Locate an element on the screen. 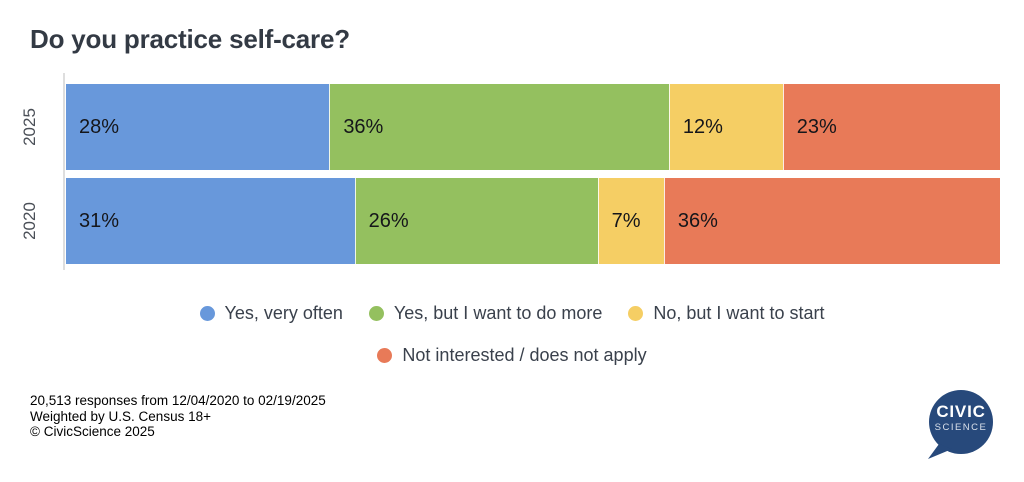 The image size is (1024, 482). legend-item: Not interested / does not apply is located at coordinates (512, 355).